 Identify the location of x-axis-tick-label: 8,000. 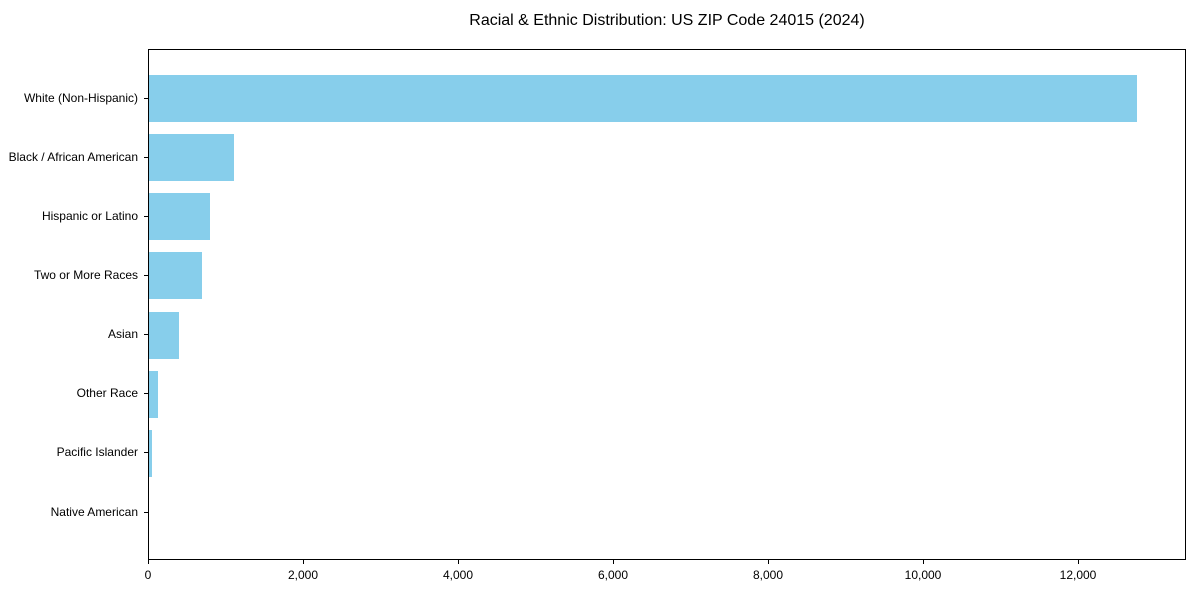
(768, 575).